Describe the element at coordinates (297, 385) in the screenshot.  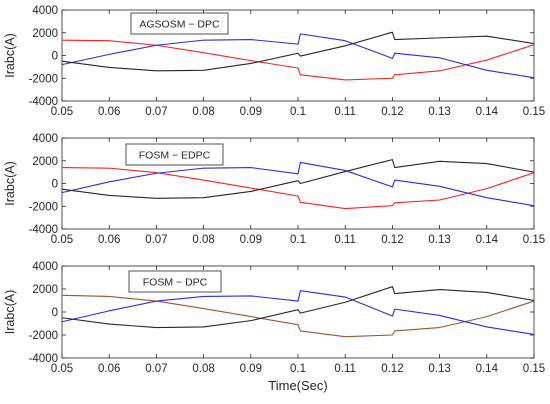
I see `x-axis-label: Time(Sec)` at that location.